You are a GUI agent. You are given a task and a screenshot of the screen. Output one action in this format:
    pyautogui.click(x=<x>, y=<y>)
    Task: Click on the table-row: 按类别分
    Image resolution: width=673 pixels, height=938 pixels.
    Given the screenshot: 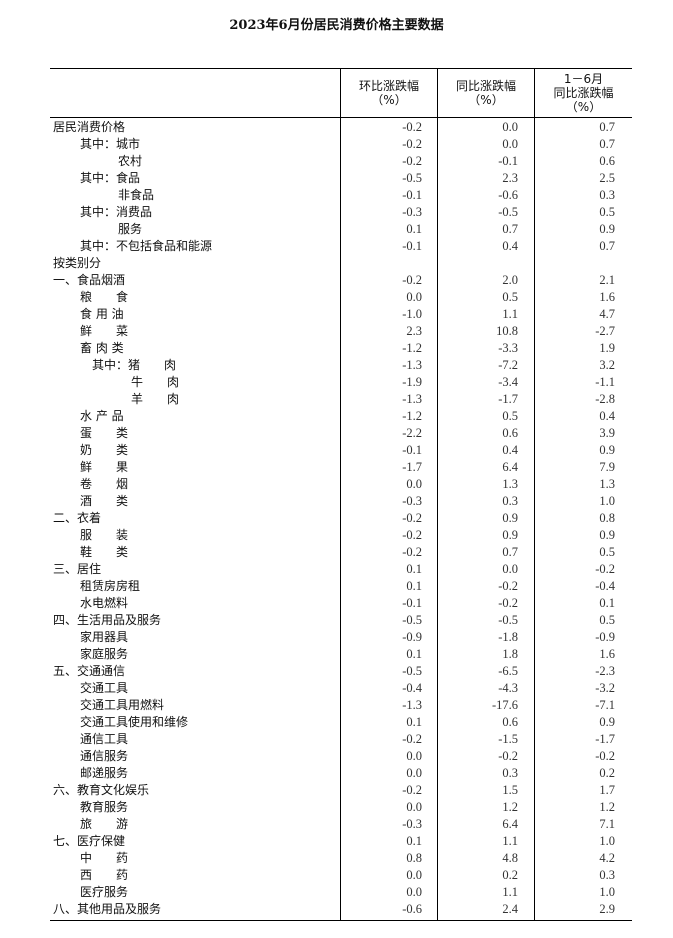 What is the action you would take?
    pyautogui.click(x=341, y=263)
    